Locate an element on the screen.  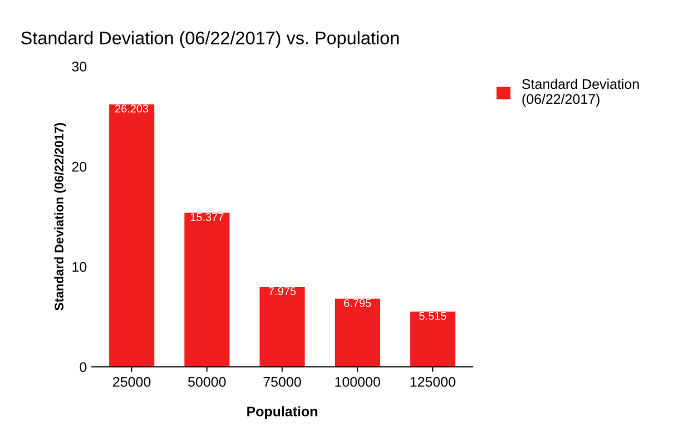
data-label: 7.975 is located at coordinates (282, 291).